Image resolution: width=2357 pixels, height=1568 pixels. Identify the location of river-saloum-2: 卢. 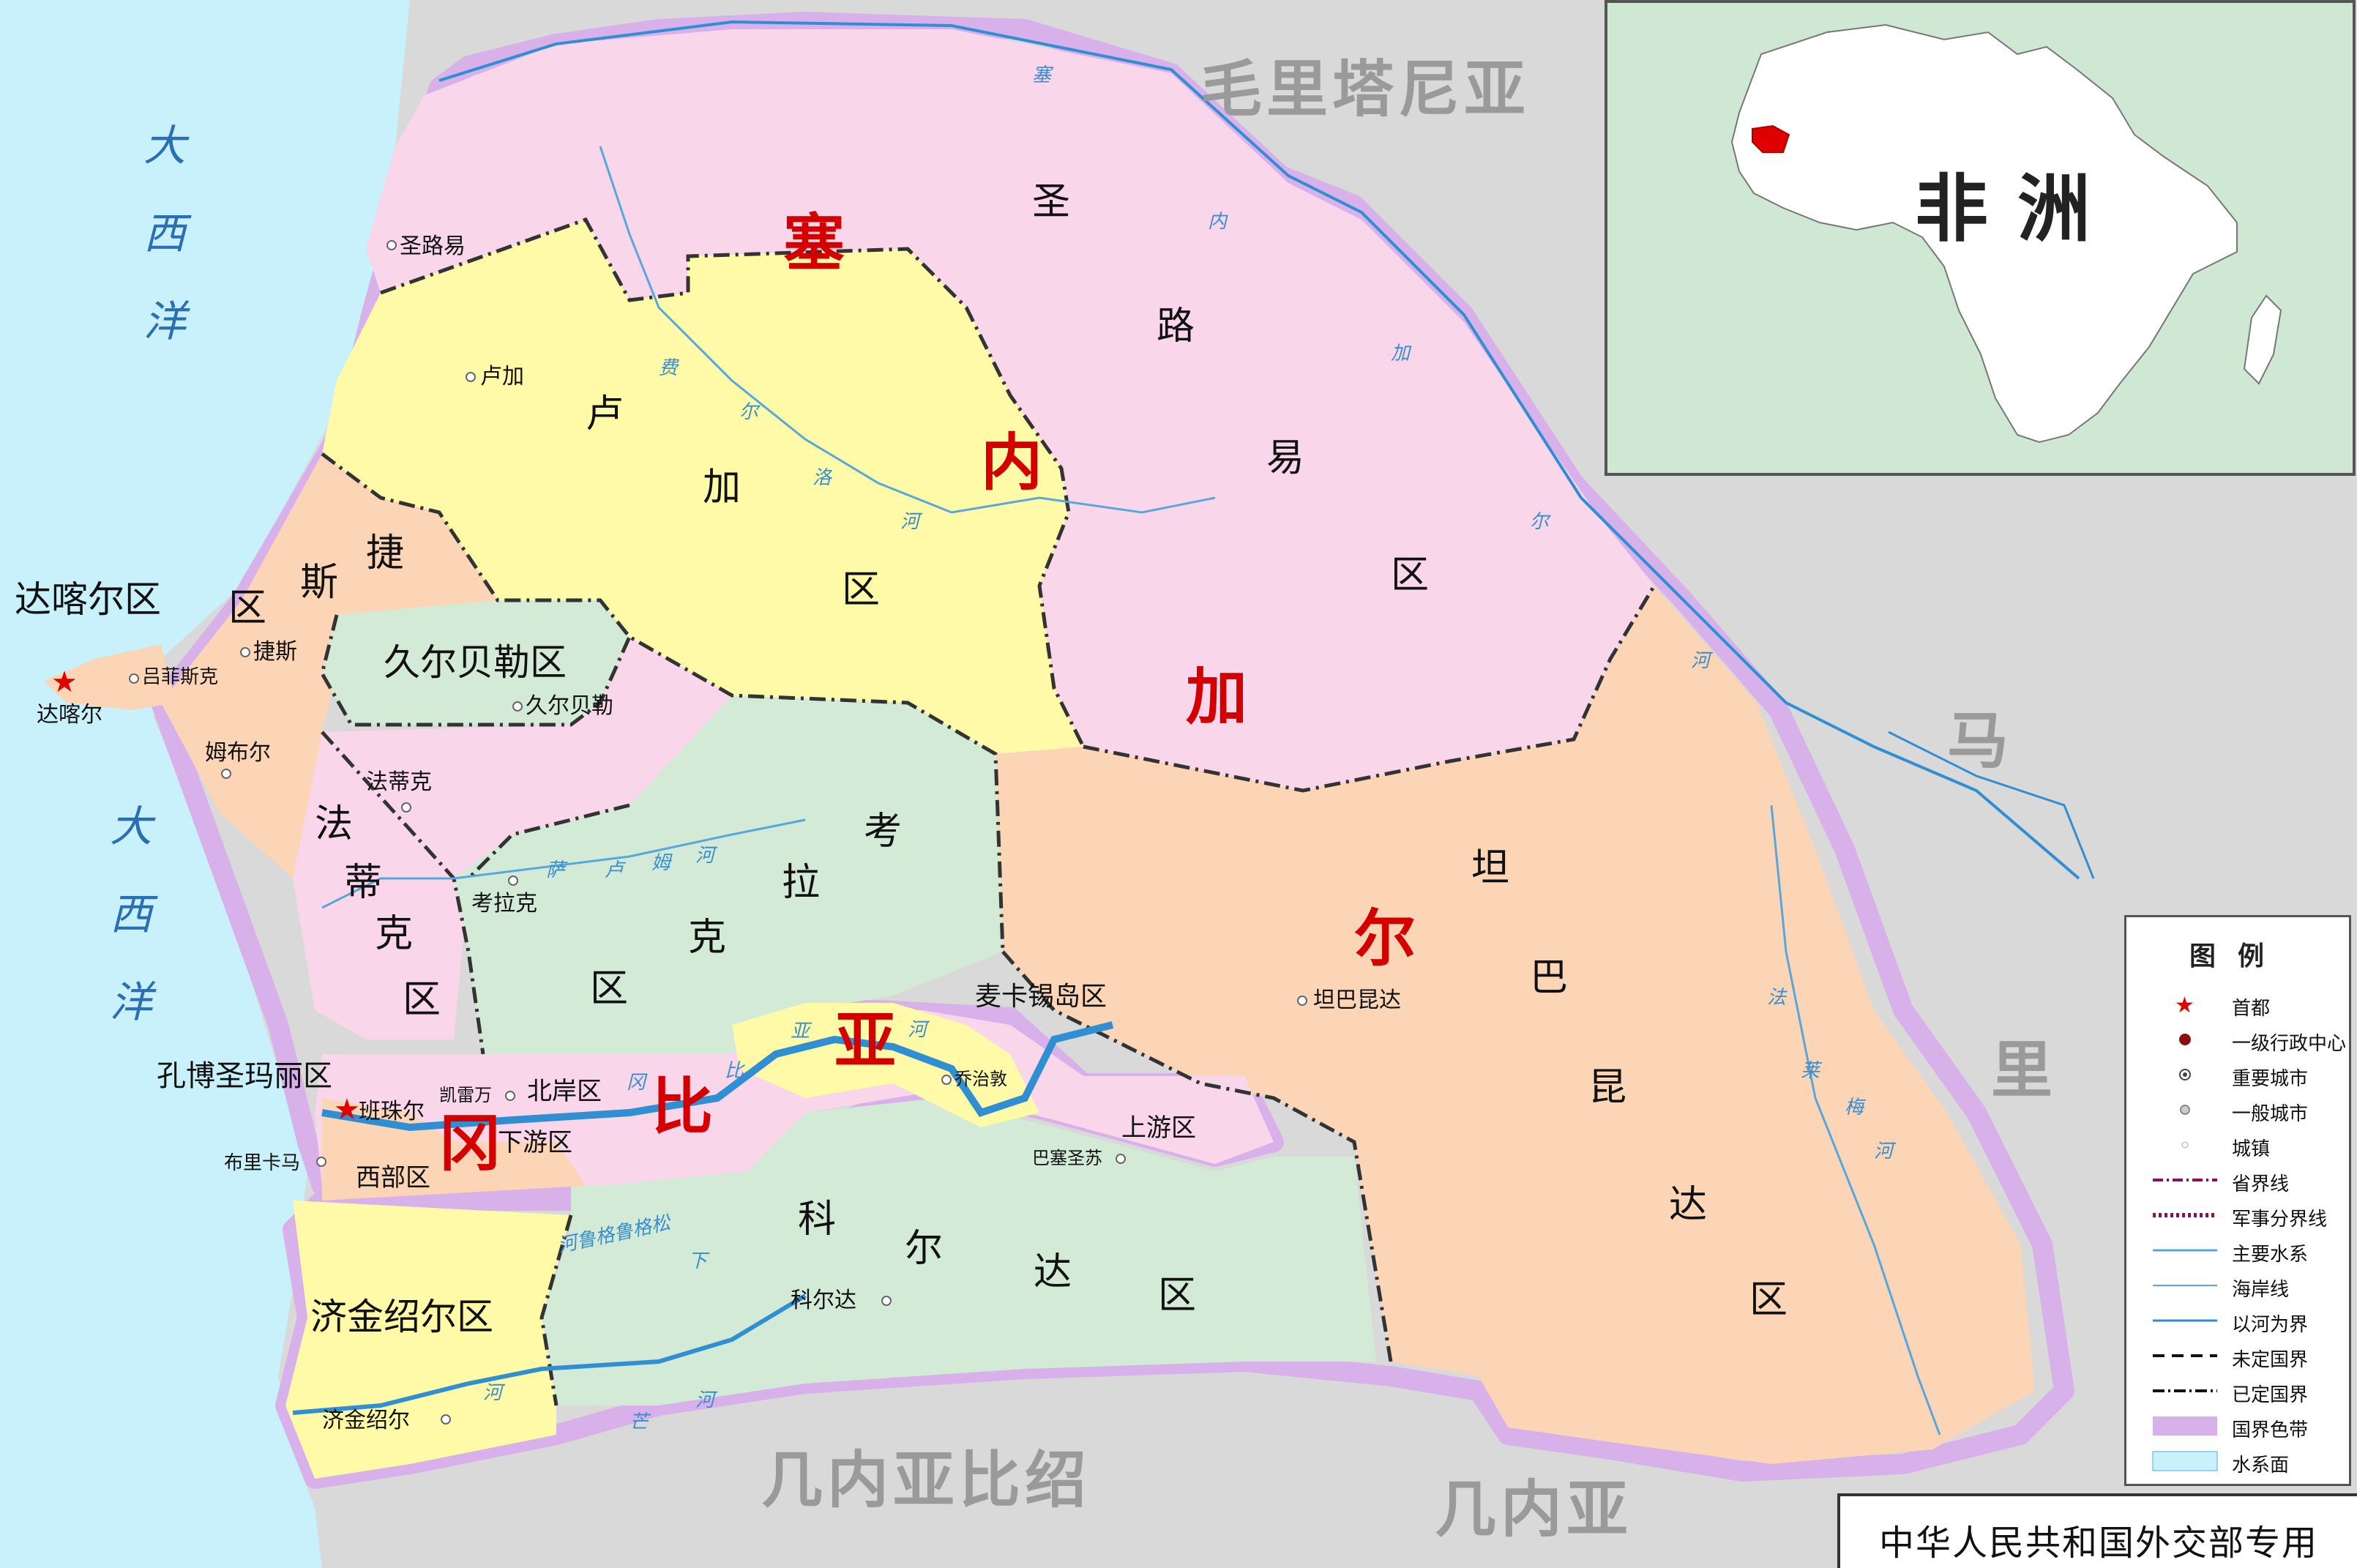
(614, 870).